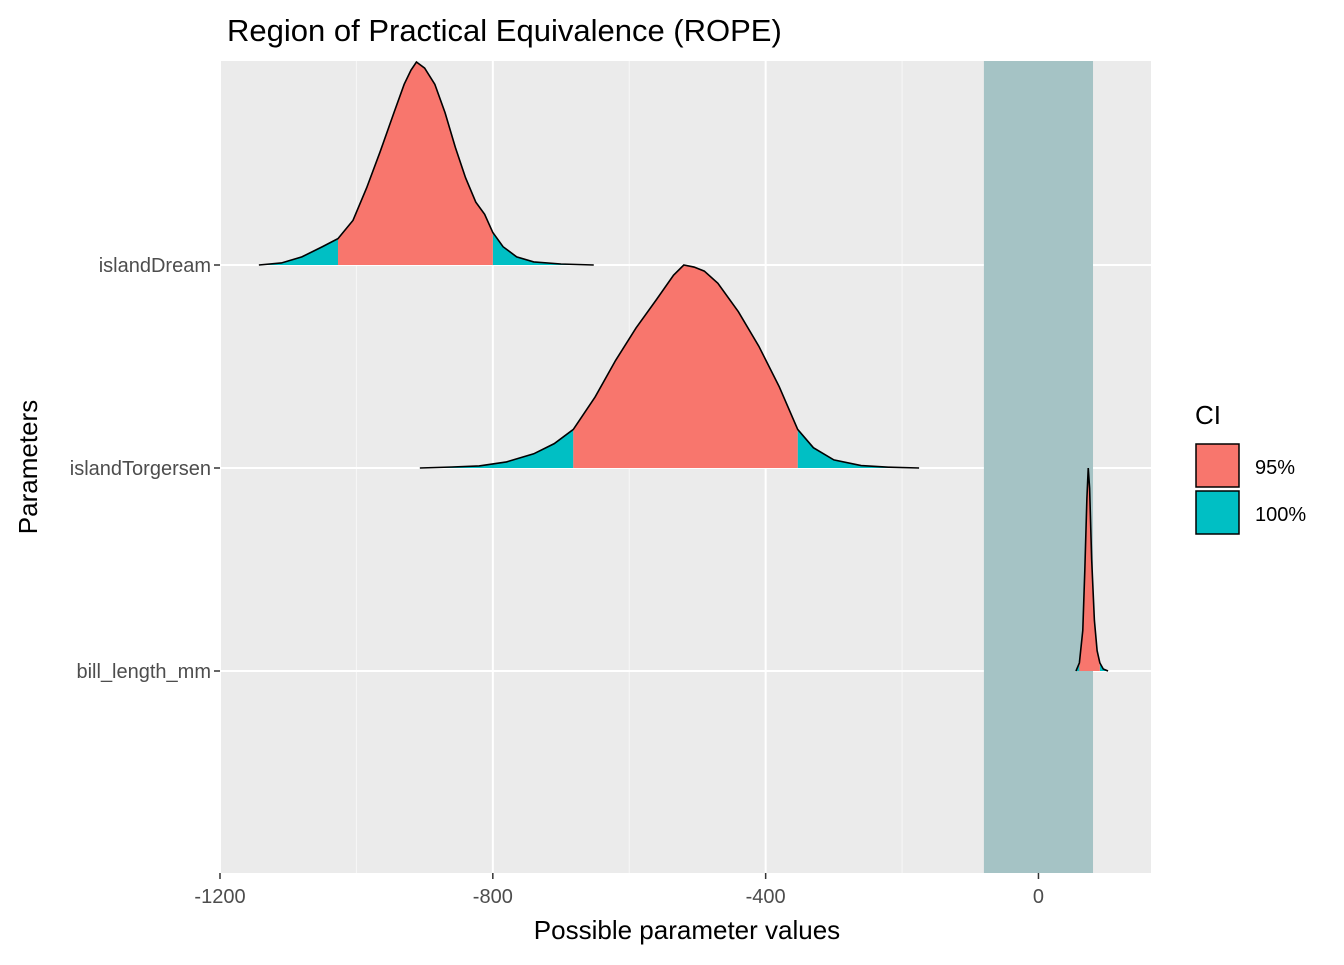 This screenshot has height=965, width=1344. Describe the element at coordinates (28, 467) in the screenshot. I see `y-axis-title: Parameters` at that location.